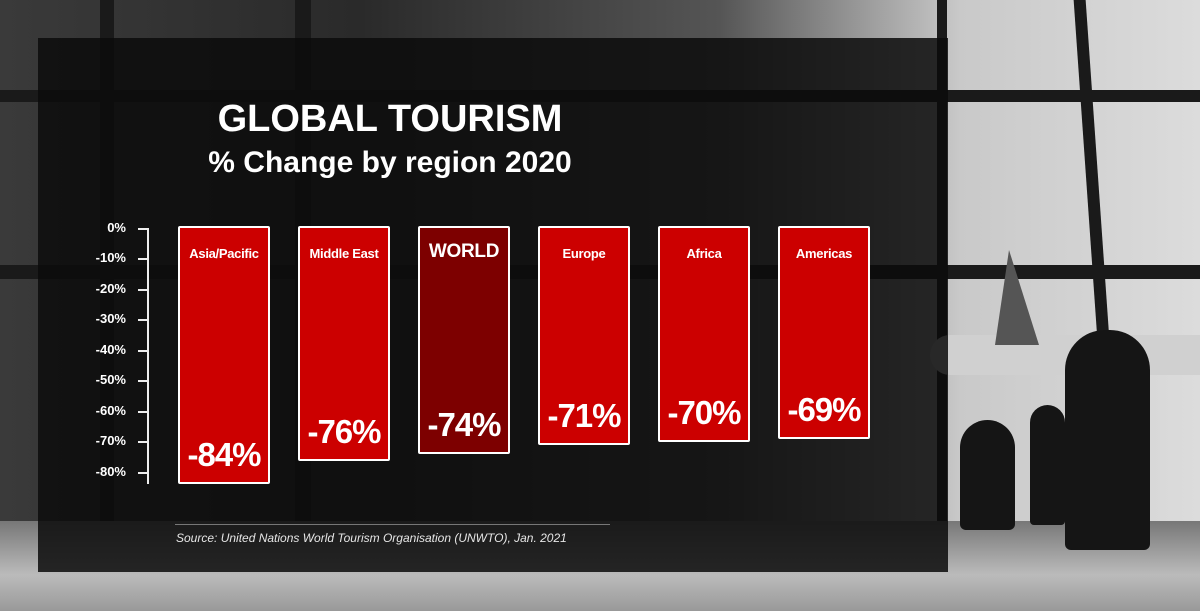 This screenshot has width=1200, height=611. I want to click on bar-americas: Americas -69%, so click(824, 332).